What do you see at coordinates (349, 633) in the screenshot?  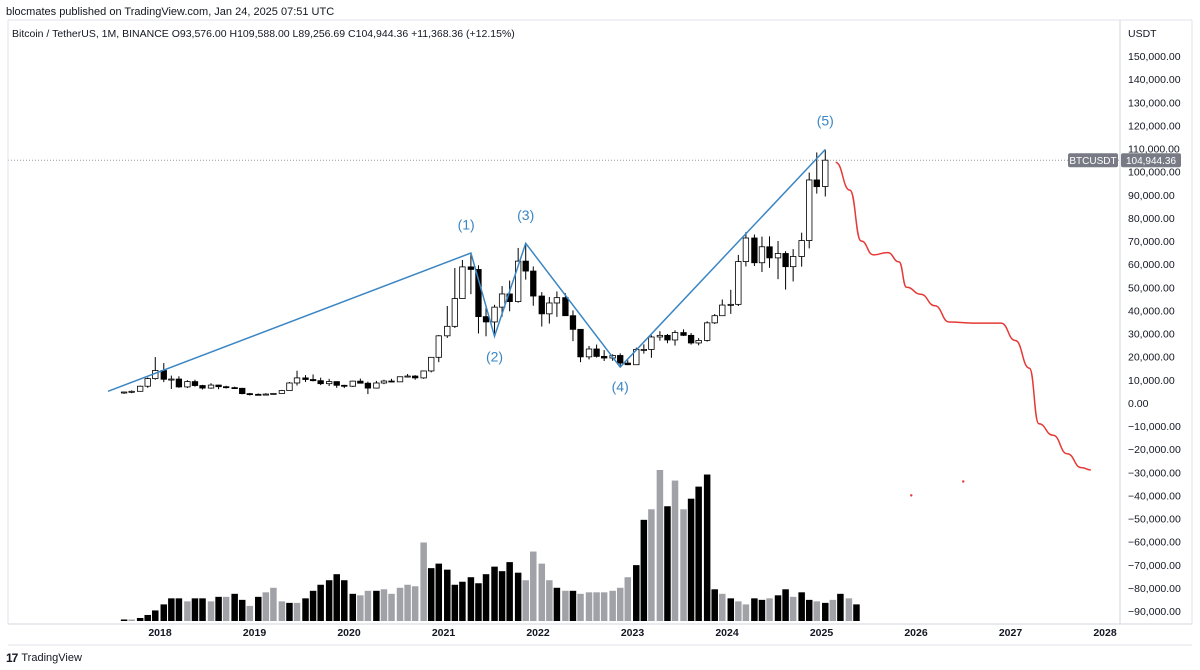 I see `x-tick-label: 2020` at bounding box center [349, 633].